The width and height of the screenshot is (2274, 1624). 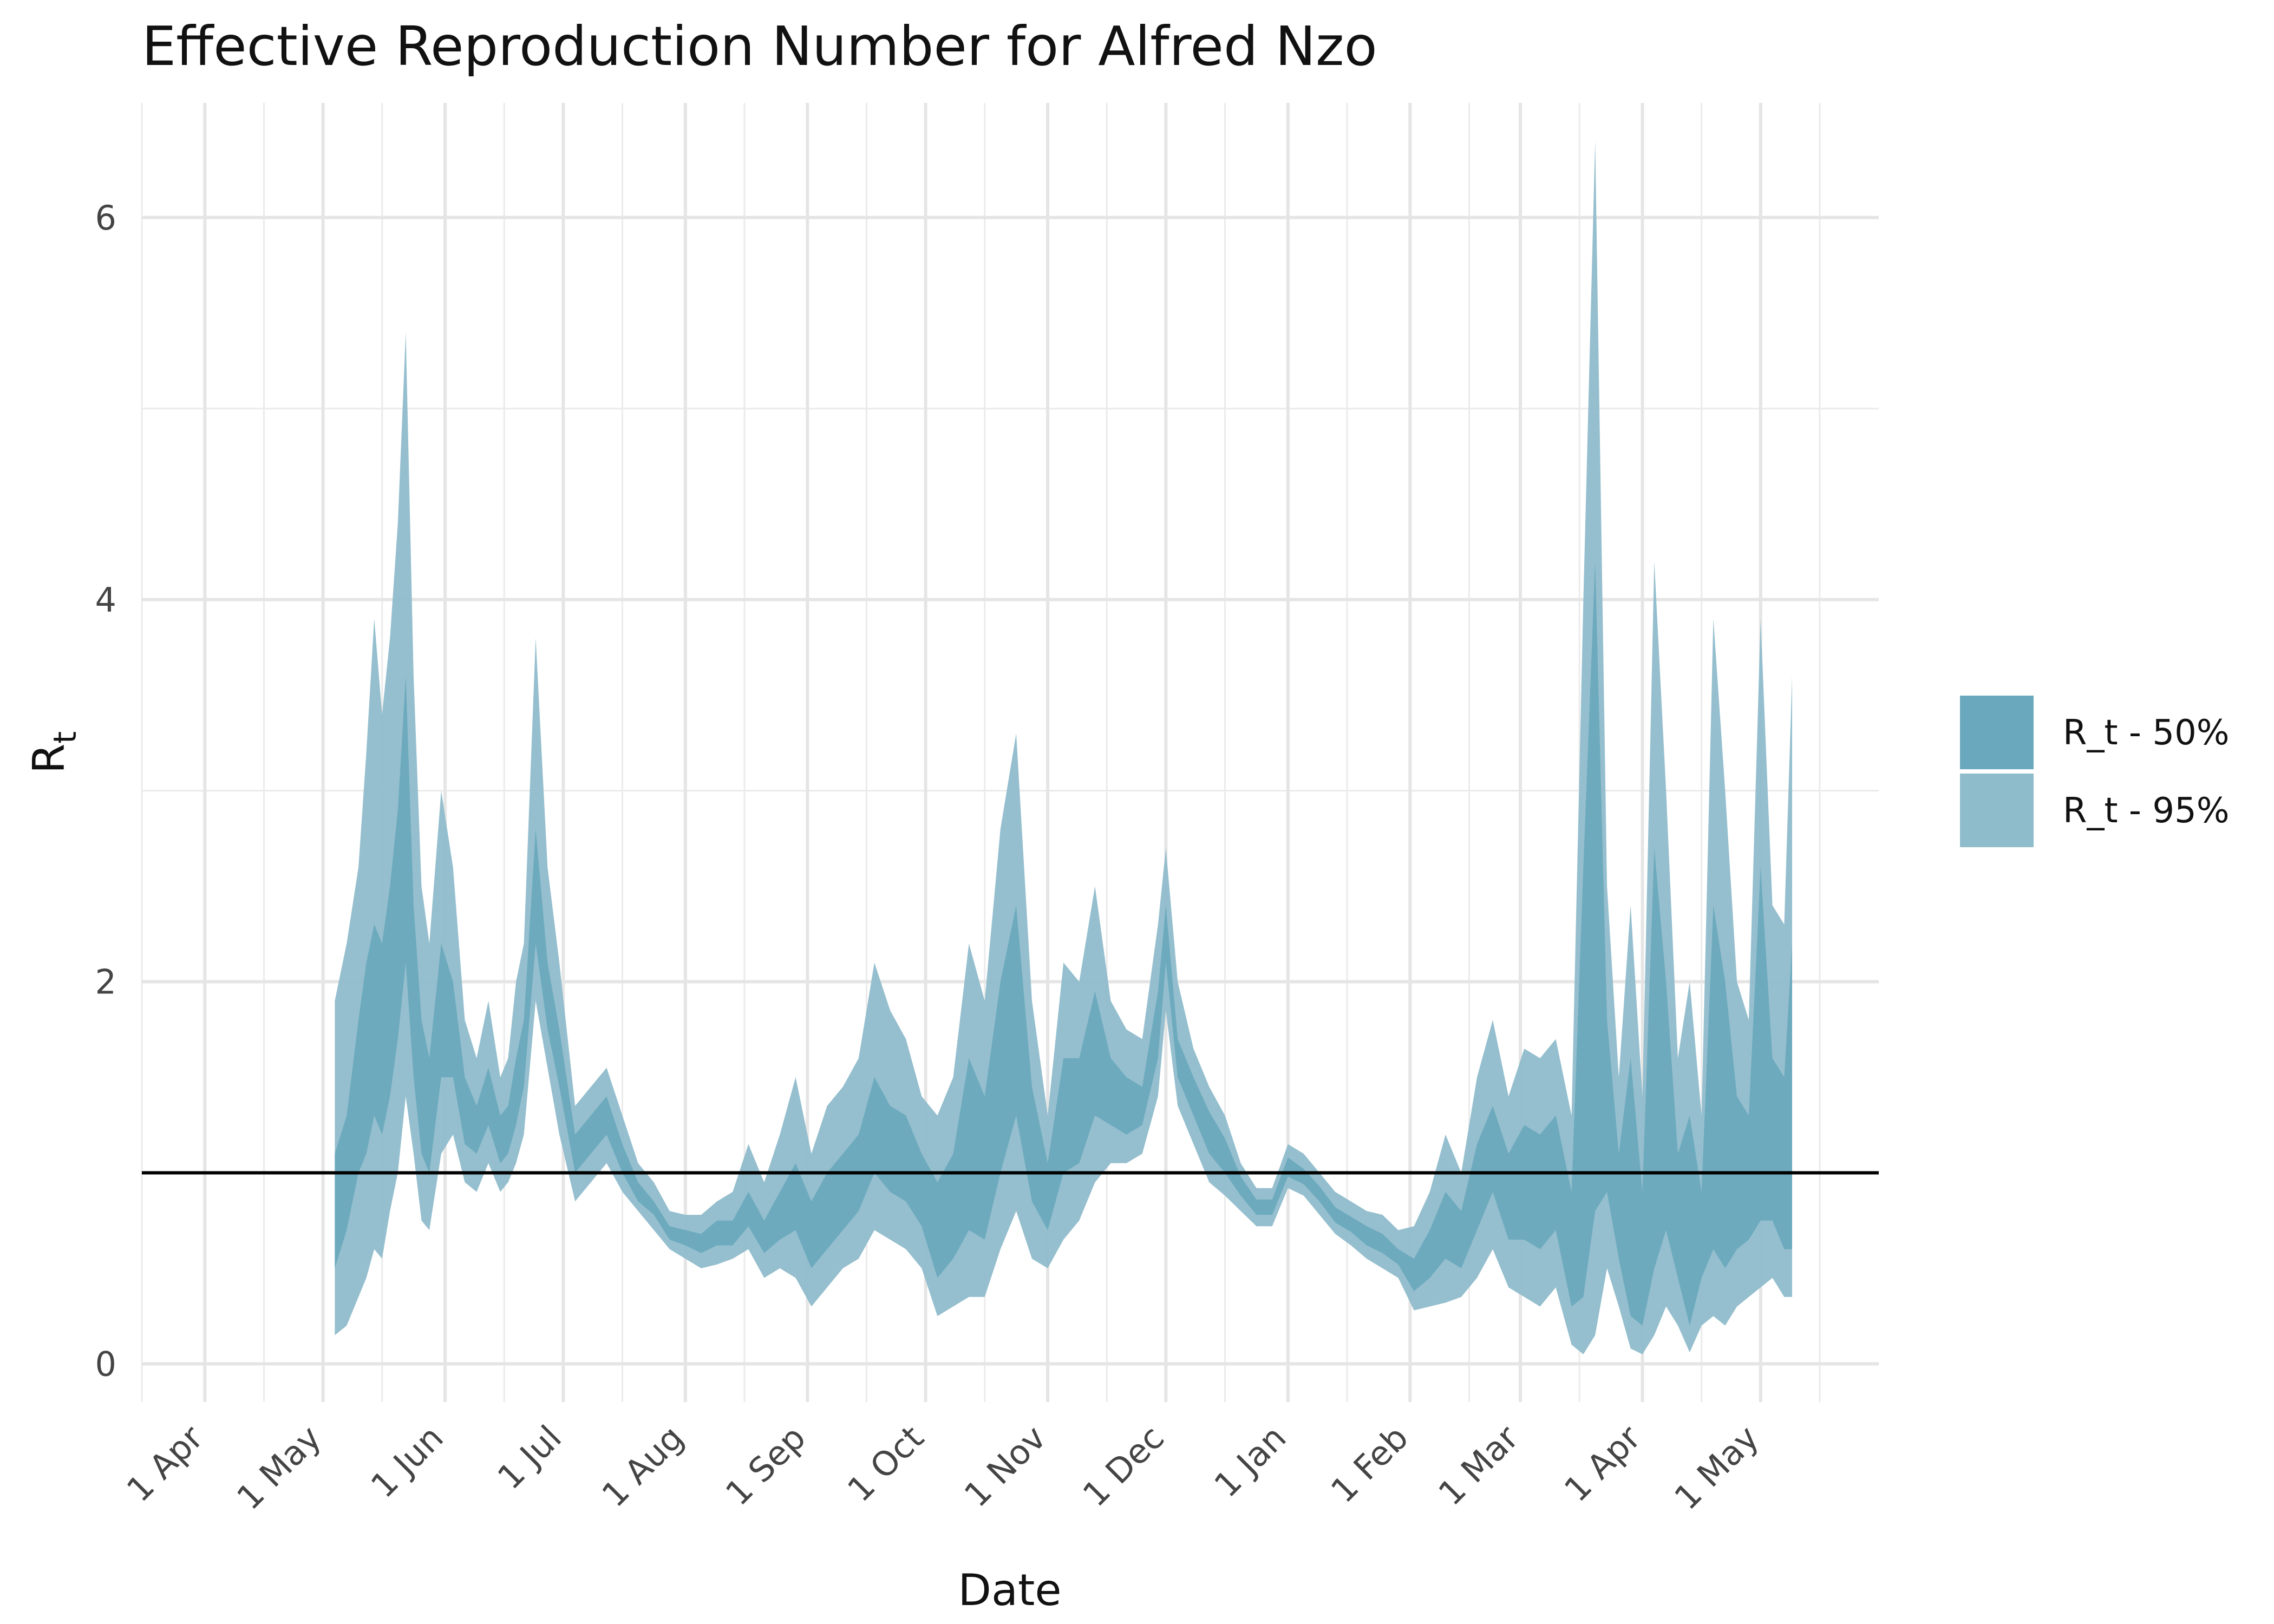 I want to click on y-tick-label: 0, so click(x=106, y=1364).